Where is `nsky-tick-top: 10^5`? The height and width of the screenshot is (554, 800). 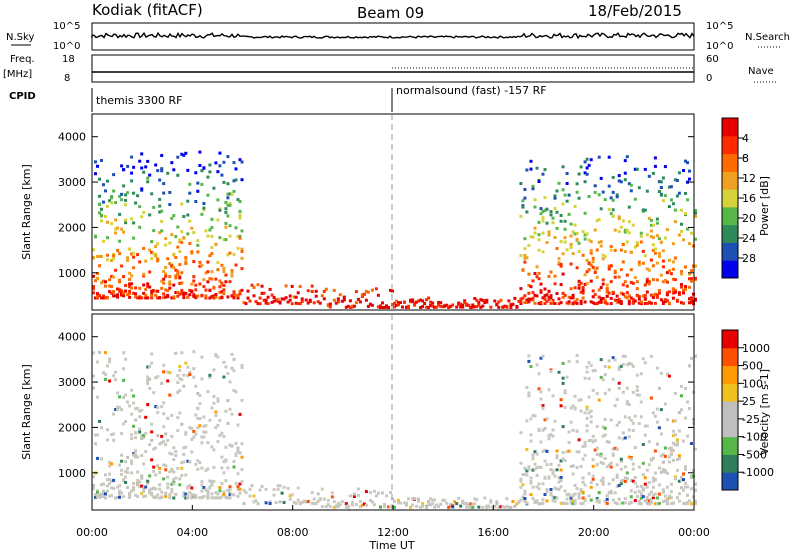 nsky-tick-top: 10^5 is located at coordinates (66, 26).